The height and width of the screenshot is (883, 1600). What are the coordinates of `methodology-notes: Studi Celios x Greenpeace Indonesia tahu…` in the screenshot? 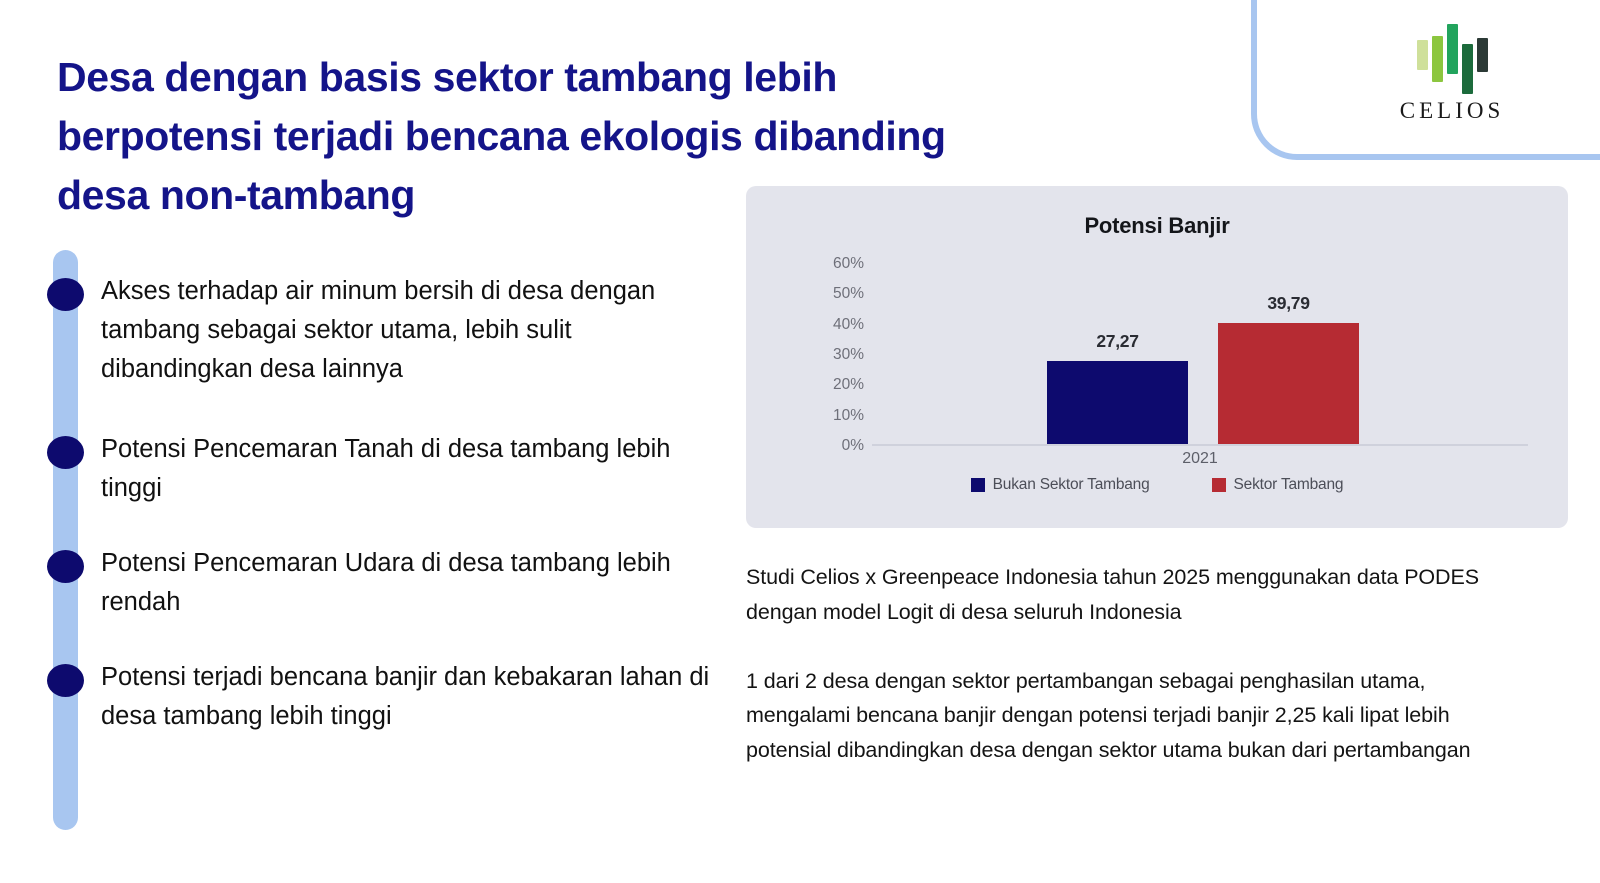 It's located at (1126, 664).